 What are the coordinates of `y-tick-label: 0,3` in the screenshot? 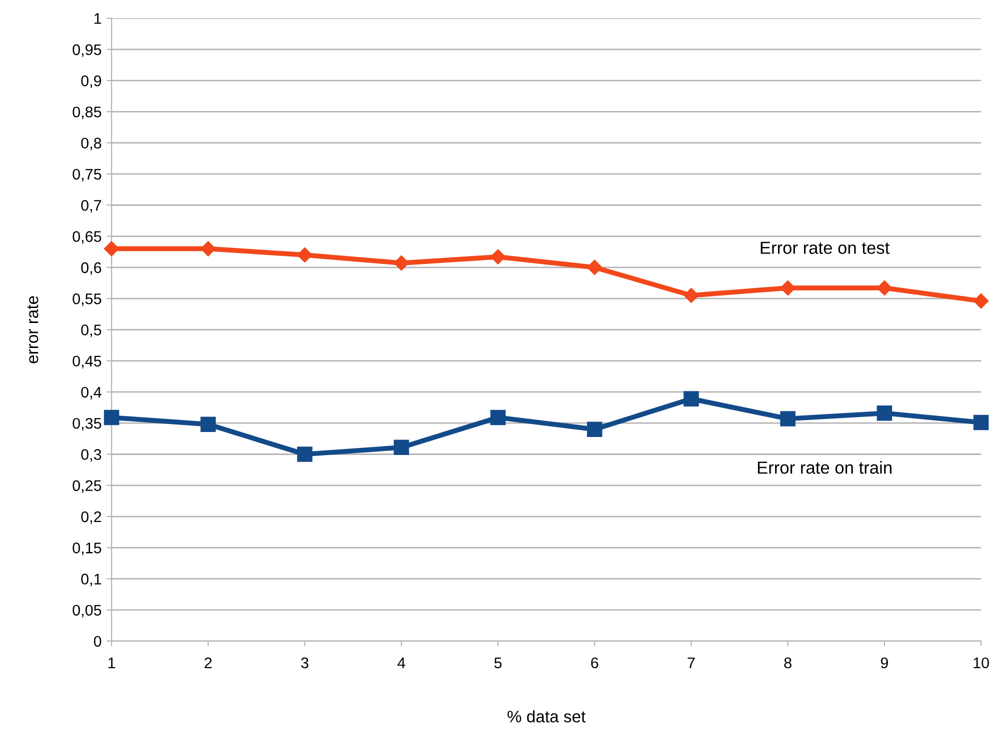 It's located at (91, 455).